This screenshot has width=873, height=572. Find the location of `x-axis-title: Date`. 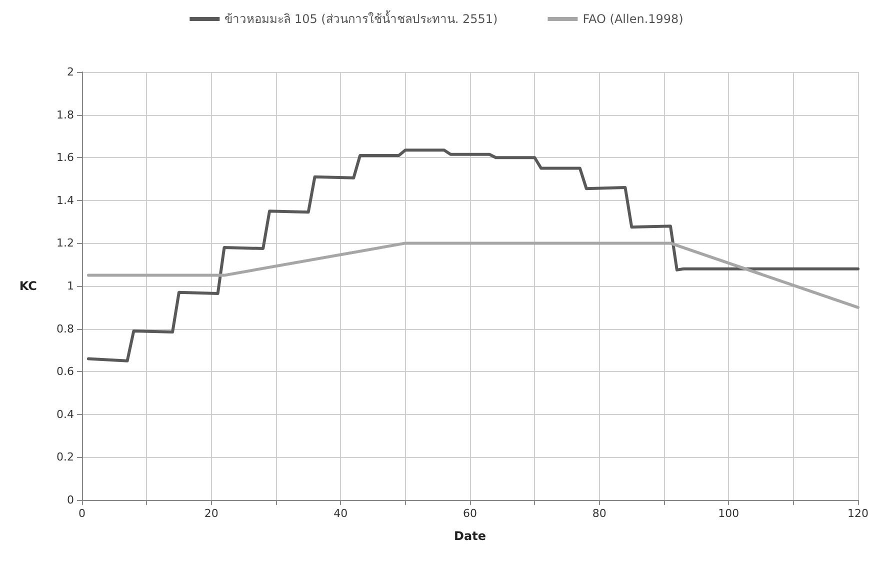

x-axis-title: Date is located at coordinates (470, 536).